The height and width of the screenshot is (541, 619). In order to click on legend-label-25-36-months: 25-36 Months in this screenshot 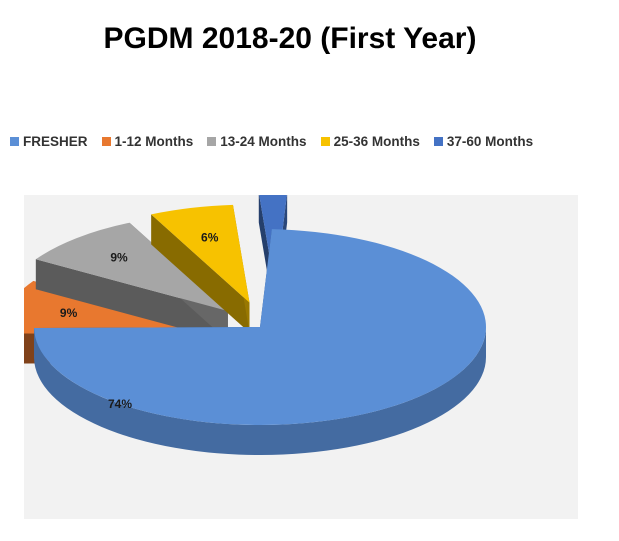, I will do `click(376, 141)`.